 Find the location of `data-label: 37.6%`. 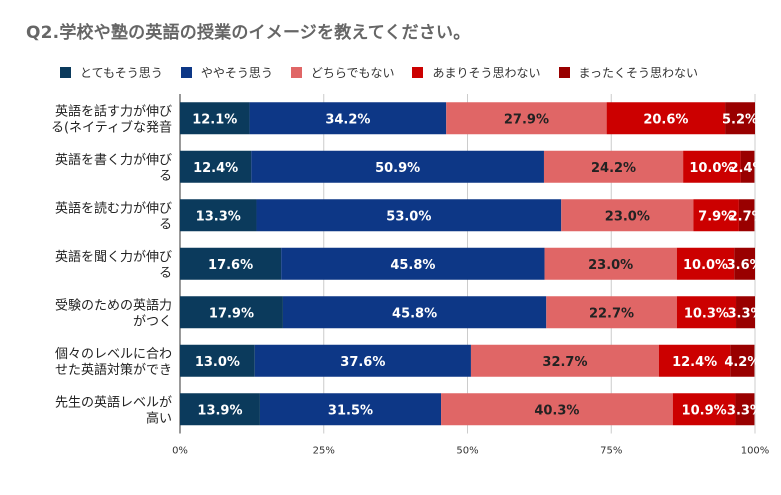

data-label: 37.6% is located at coordinates (362, 362).